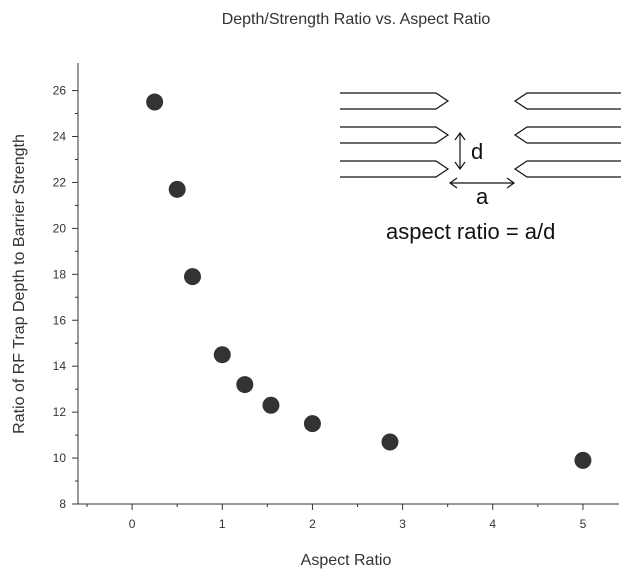 The image size is (621, 570). What do you see at coordinates (62, 504) in the screenshot?
I see `y-tick-label: 8` at bounding box center [62, 504].